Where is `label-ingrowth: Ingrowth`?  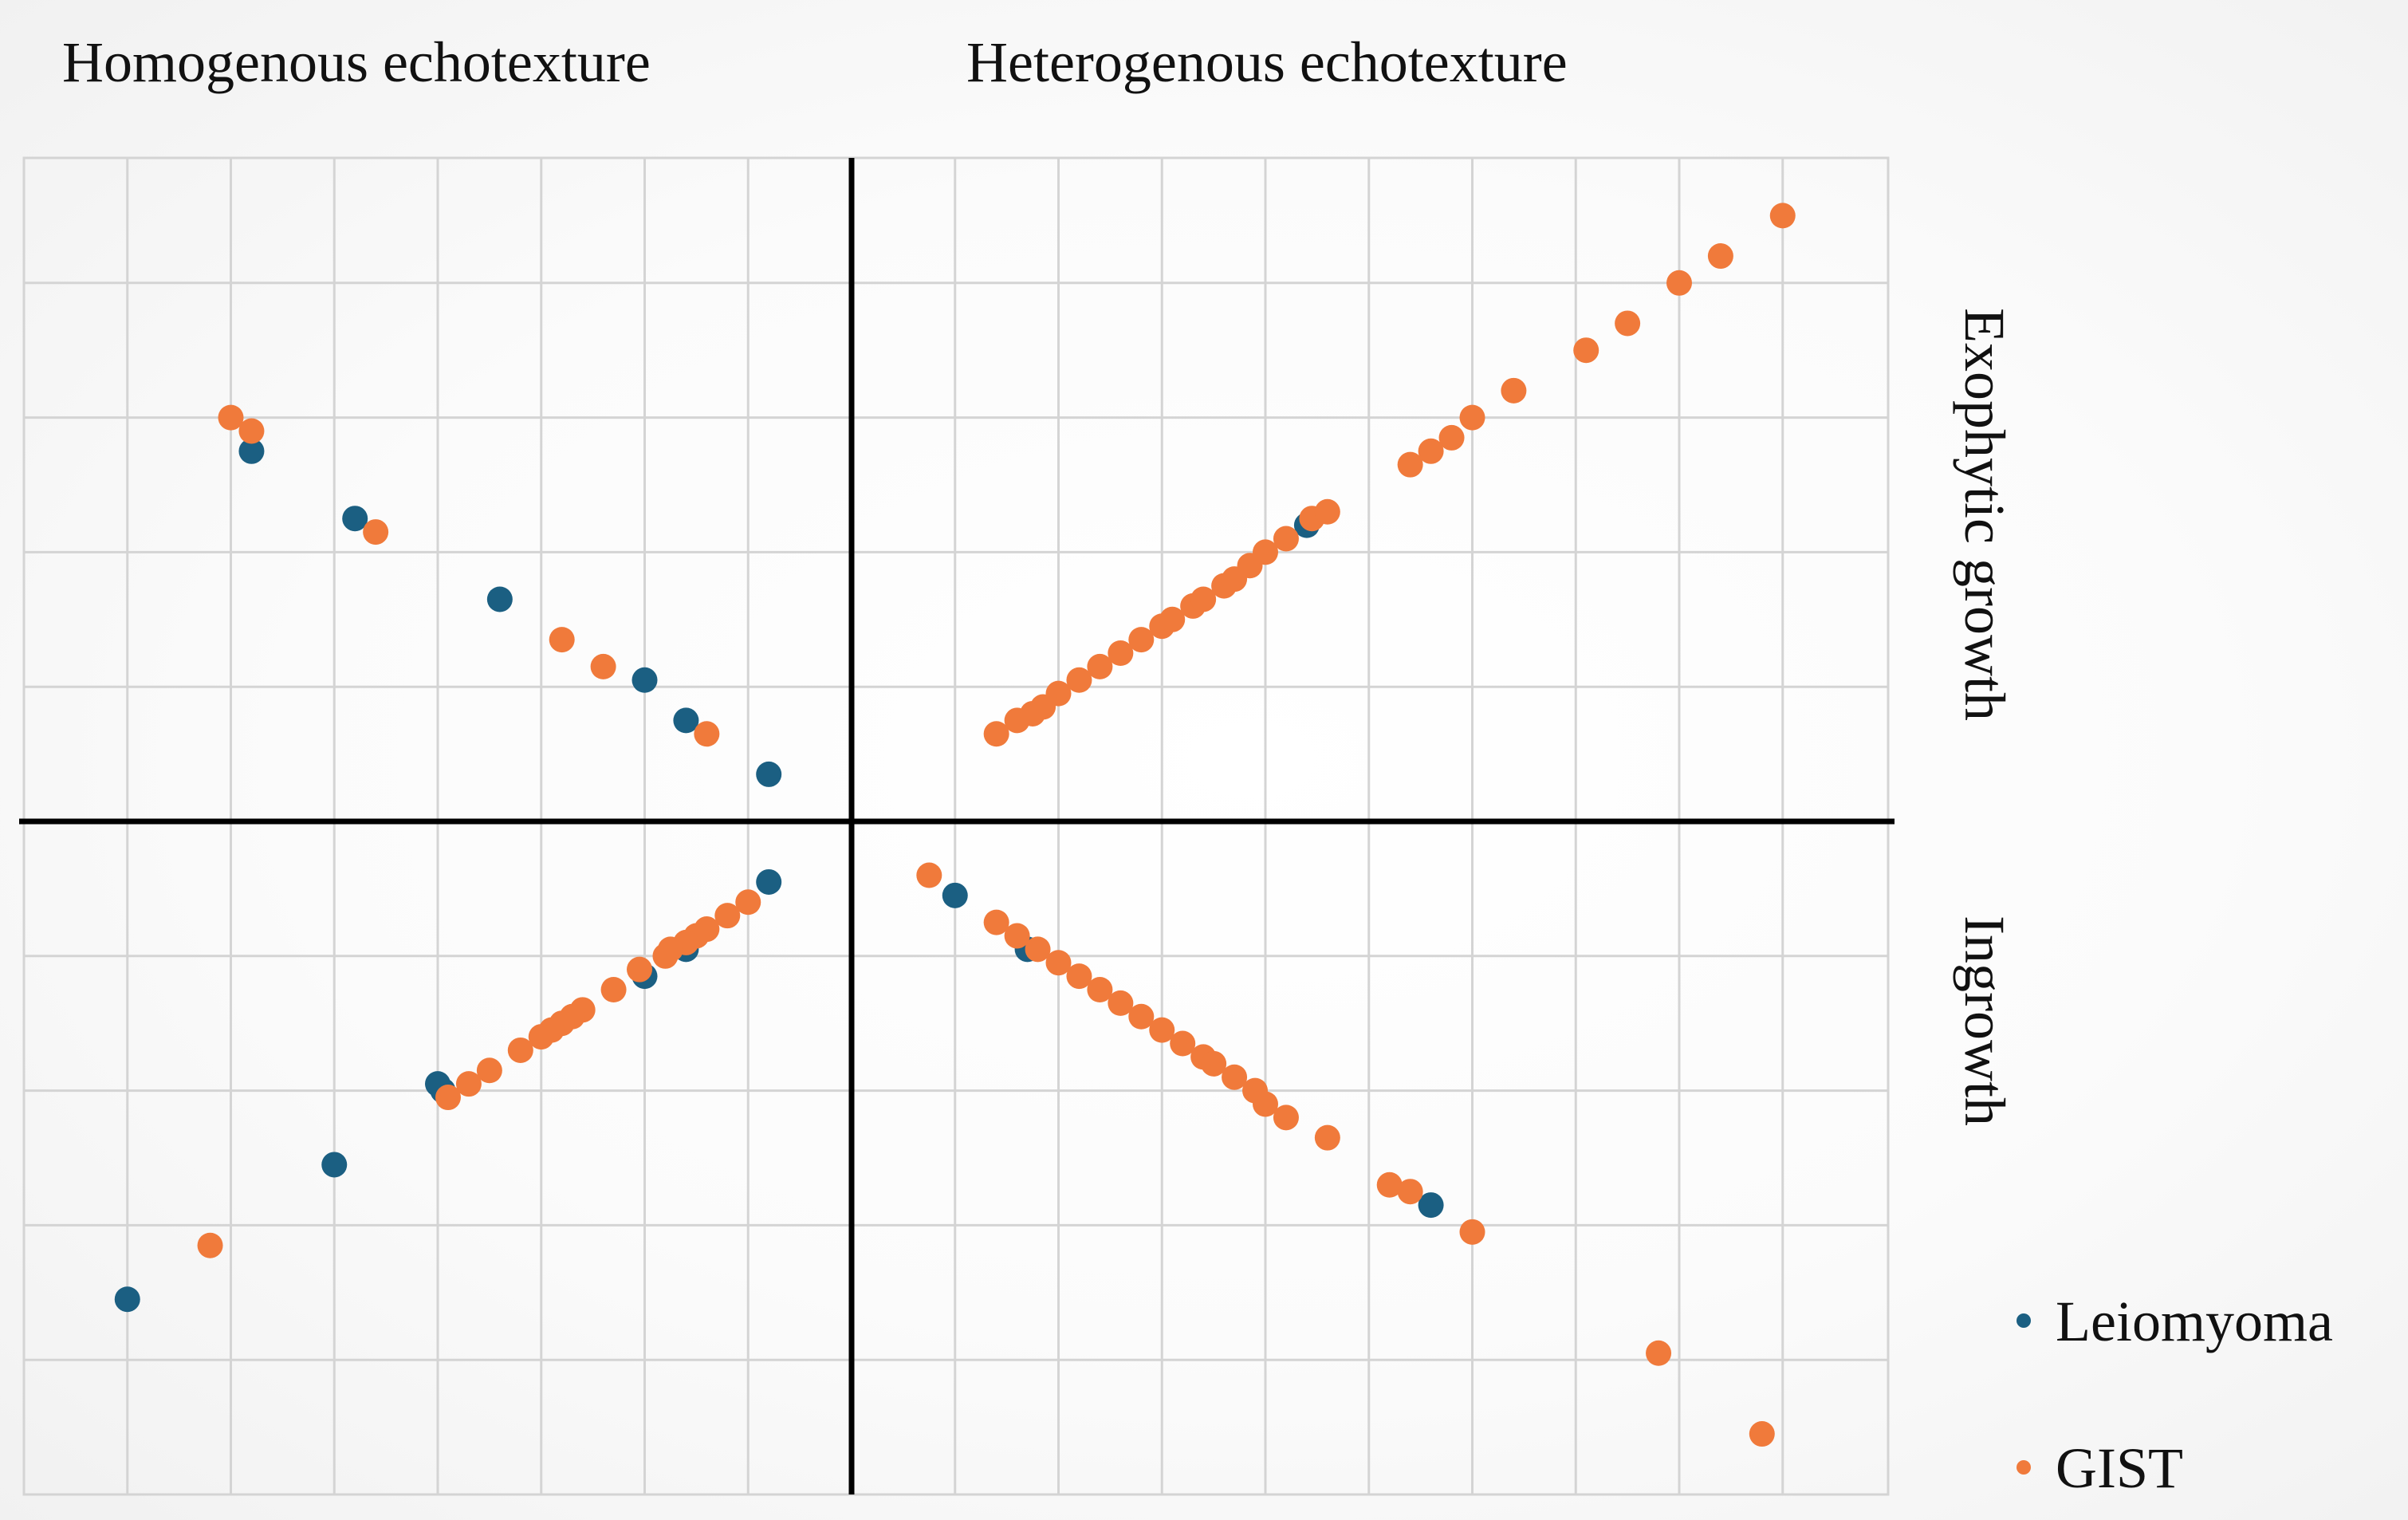
label-ingrowth: Ingrowth is located at coordinates (1985, 1021).